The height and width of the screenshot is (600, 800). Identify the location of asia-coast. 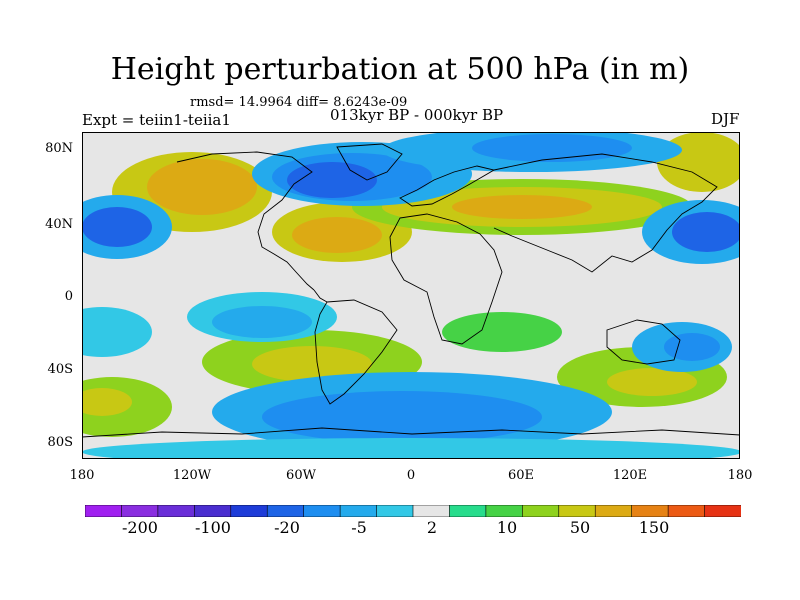
(605, 213).